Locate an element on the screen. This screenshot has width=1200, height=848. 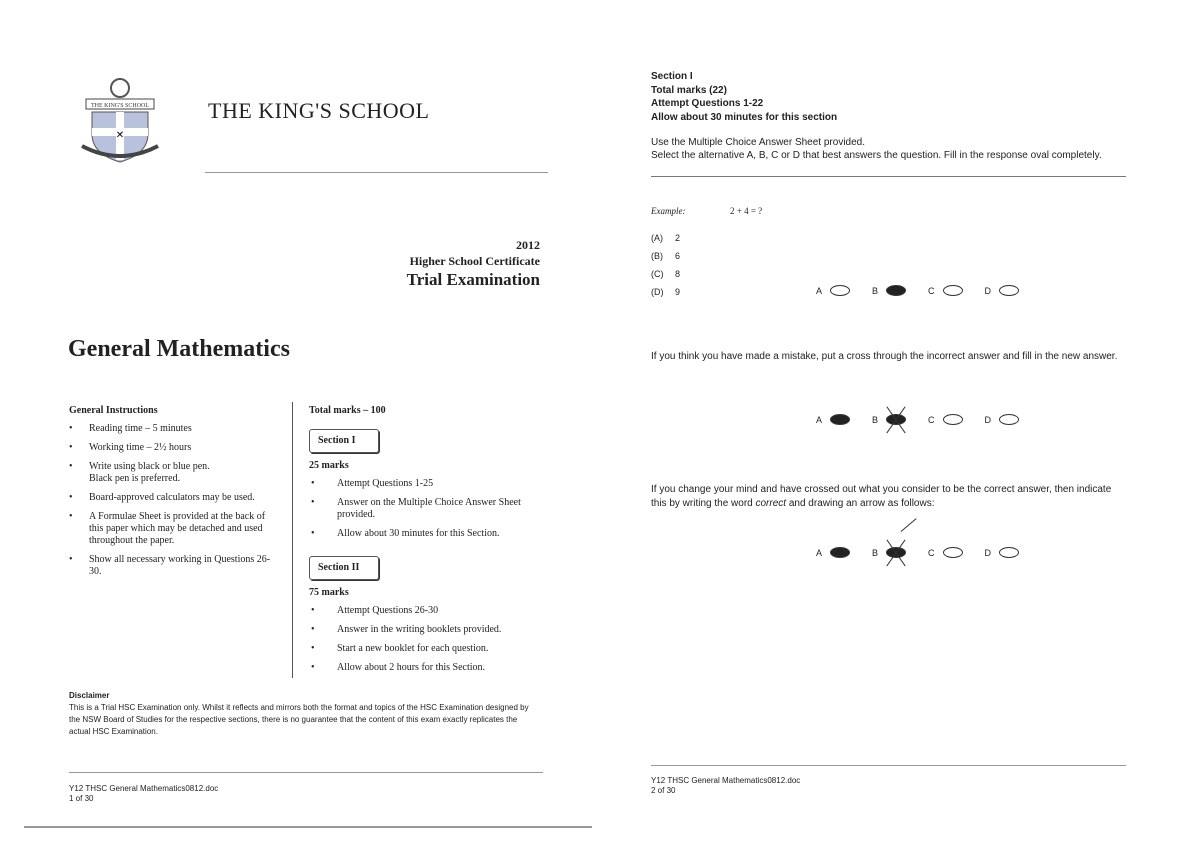
response-oval-crossed-correct is located at coordinates (901, 538).